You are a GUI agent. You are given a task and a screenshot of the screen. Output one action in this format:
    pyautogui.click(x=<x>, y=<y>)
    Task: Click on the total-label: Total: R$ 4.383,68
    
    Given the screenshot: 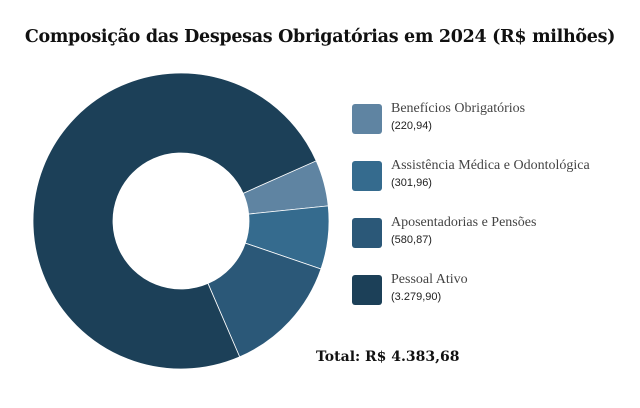 What is the action you would take?
    pyautogui.click(x=388, y=357)
    